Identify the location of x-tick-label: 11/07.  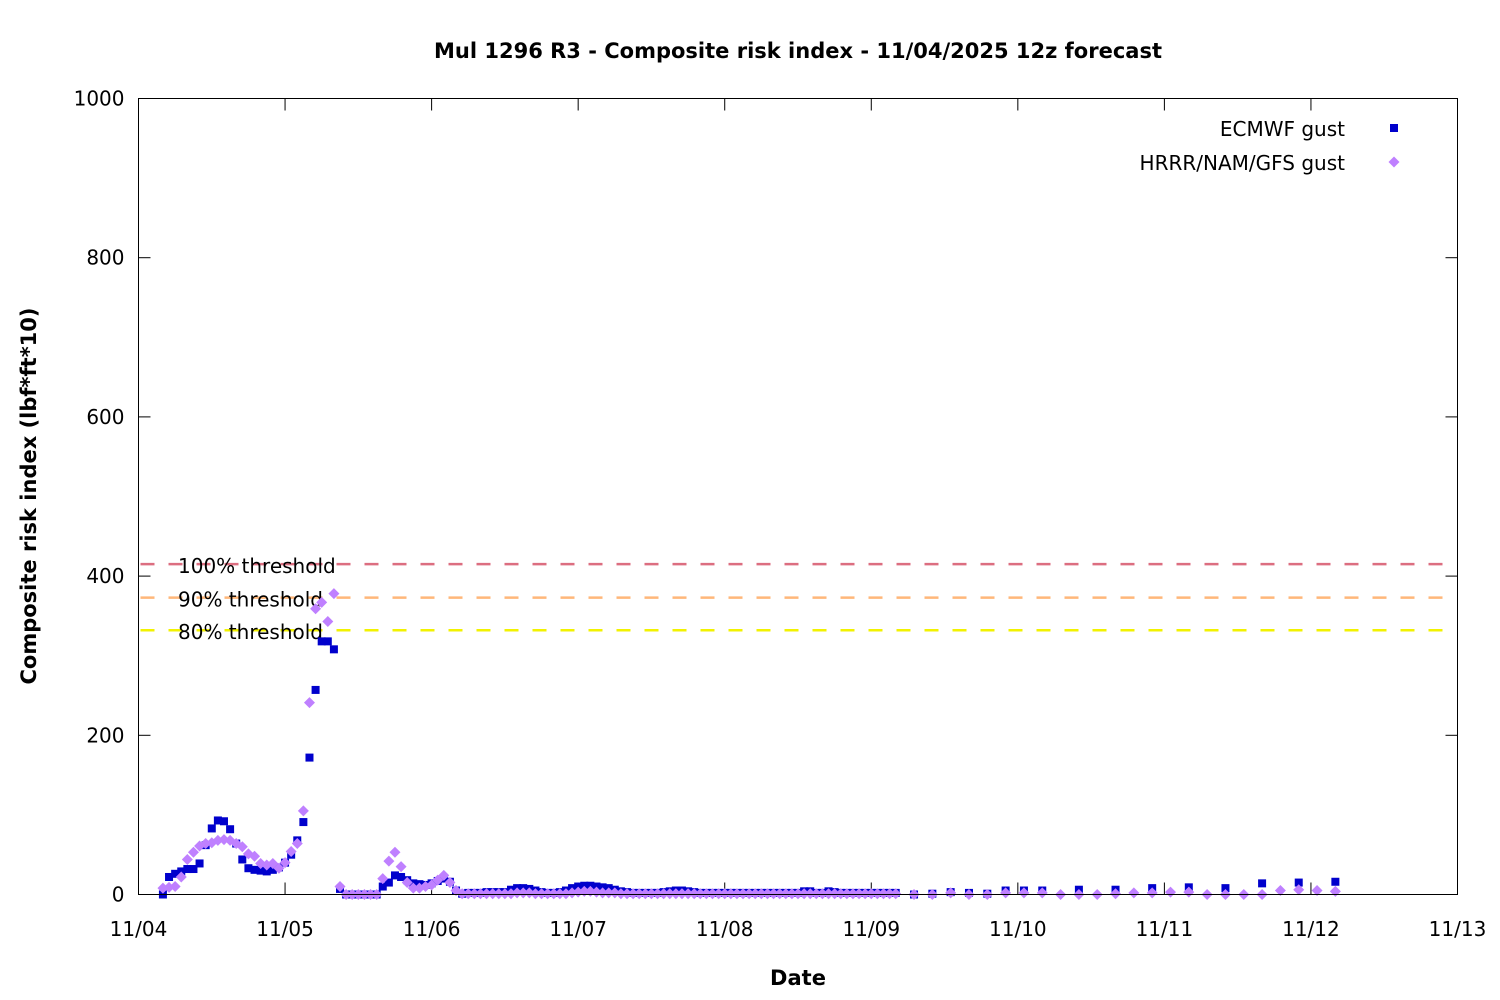
(578, 929).